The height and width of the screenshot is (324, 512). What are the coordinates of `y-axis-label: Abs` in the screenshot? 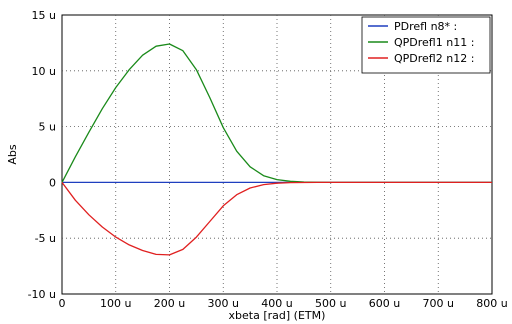 It's located at (12, 154).